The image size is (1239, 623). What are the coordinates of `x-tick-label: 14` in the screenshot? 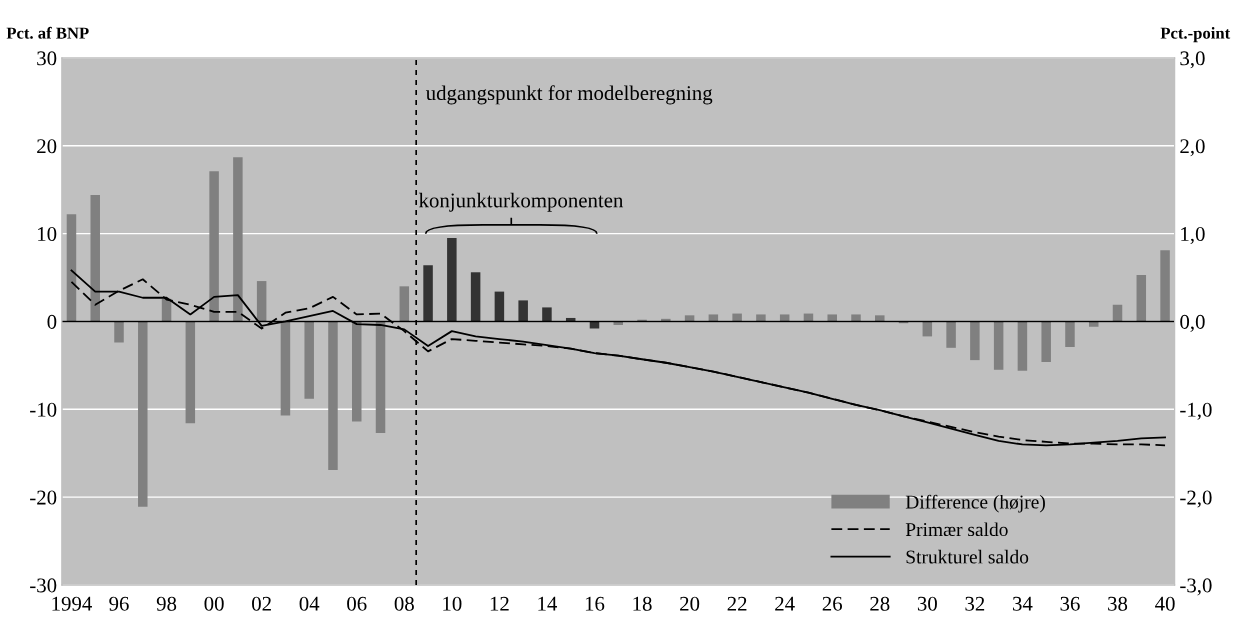 It's located at (548, 603).